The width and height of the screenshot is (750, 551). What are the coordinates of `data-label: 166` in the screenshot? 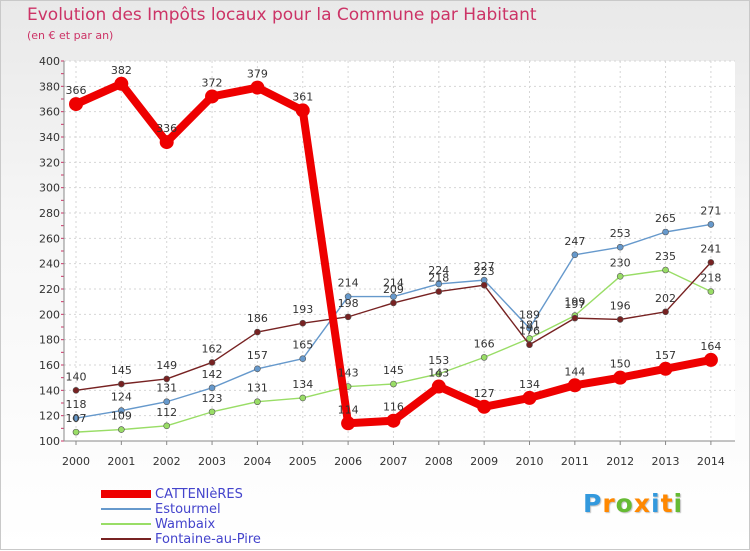 It's located at (484, 343).